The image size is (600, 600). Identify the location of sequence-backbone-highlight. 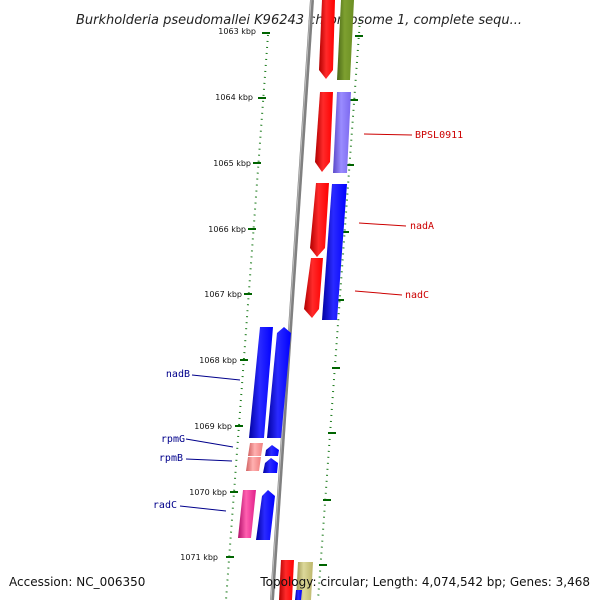
(291, 300).